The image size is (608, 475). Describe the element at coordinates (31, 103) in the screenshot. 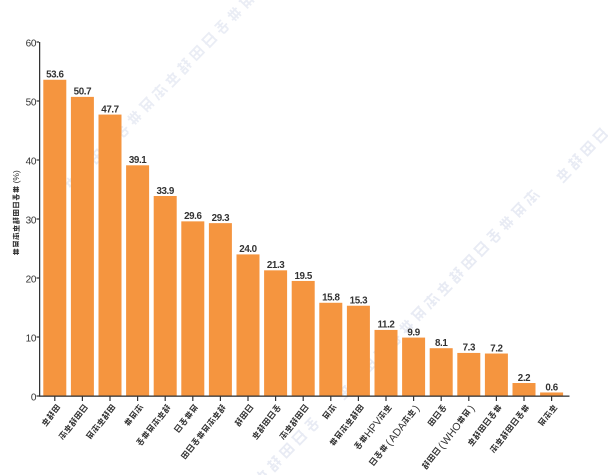

I see `svg-text: 50` at that location.